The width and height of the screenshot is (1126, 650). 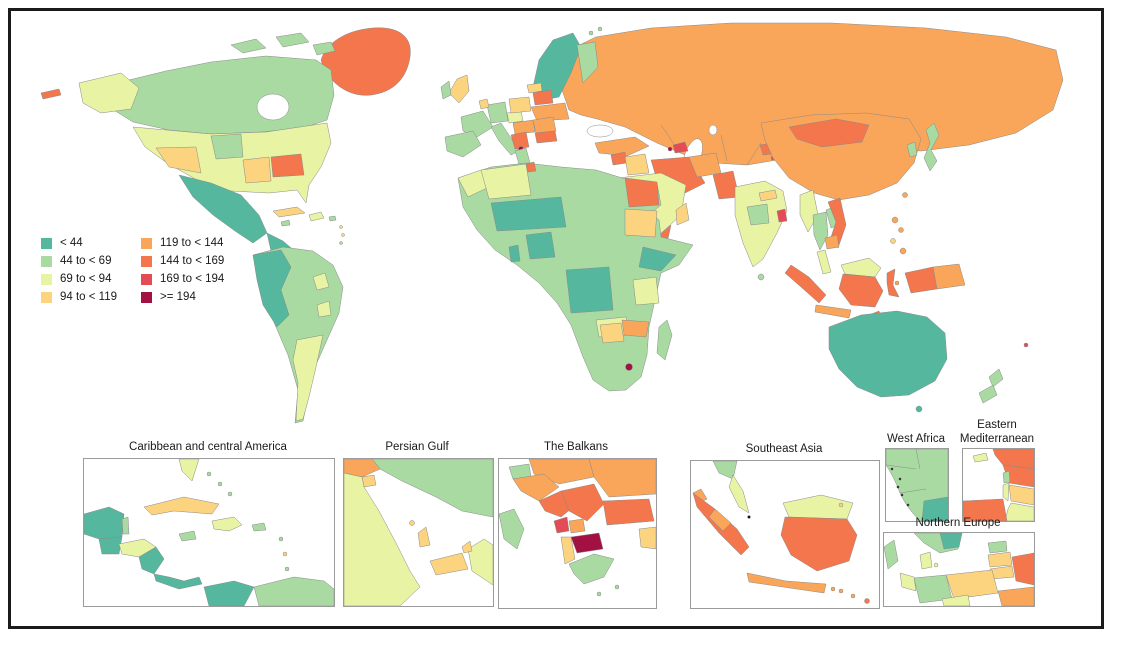 What do you see at coordinates (591, 569) in the screenshot?
I see `region-greece-inset` at bounding box center [591, 569].